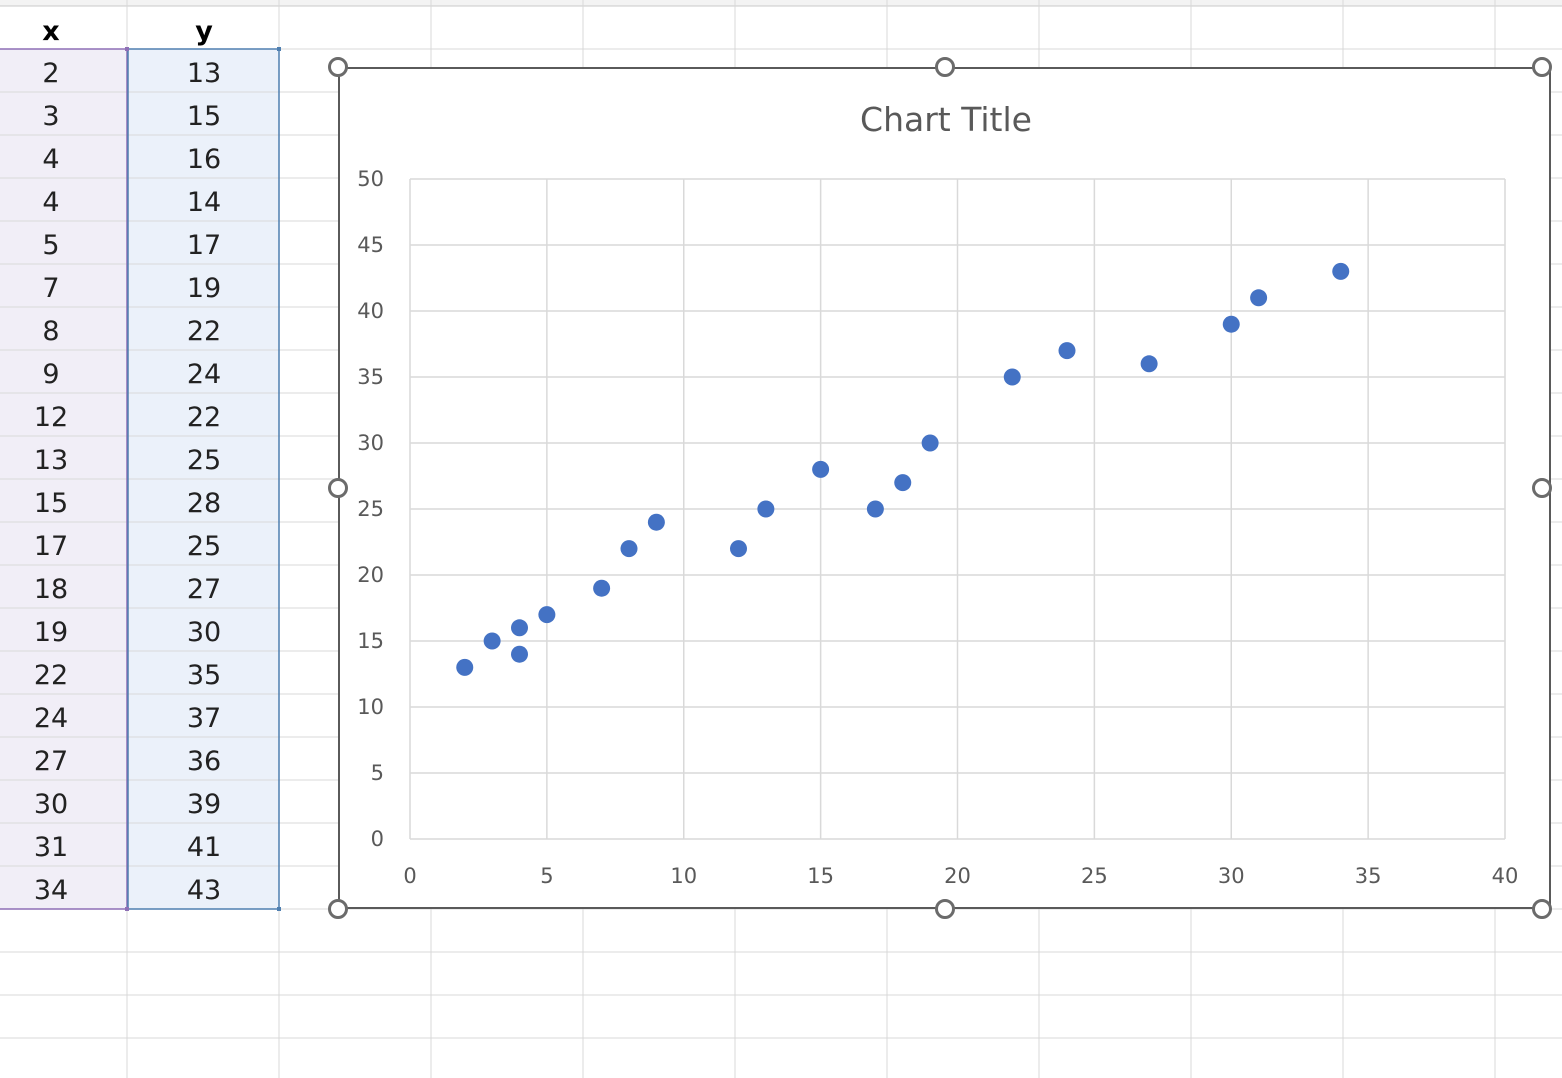 The image size is (1562, 1078). I want to click on cell-x-2: 3, so click(51, 116).